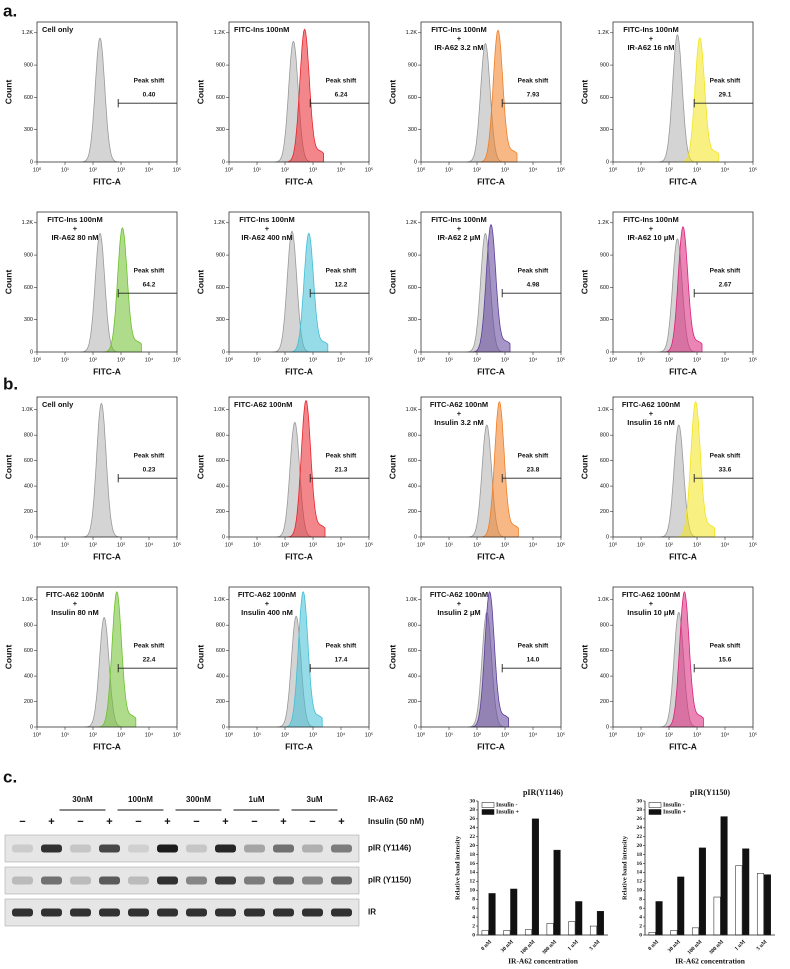 Image resolution: width=790 pixels, height=969 pixels. I want to click on y-tick-label: 2, so click(640, 926).